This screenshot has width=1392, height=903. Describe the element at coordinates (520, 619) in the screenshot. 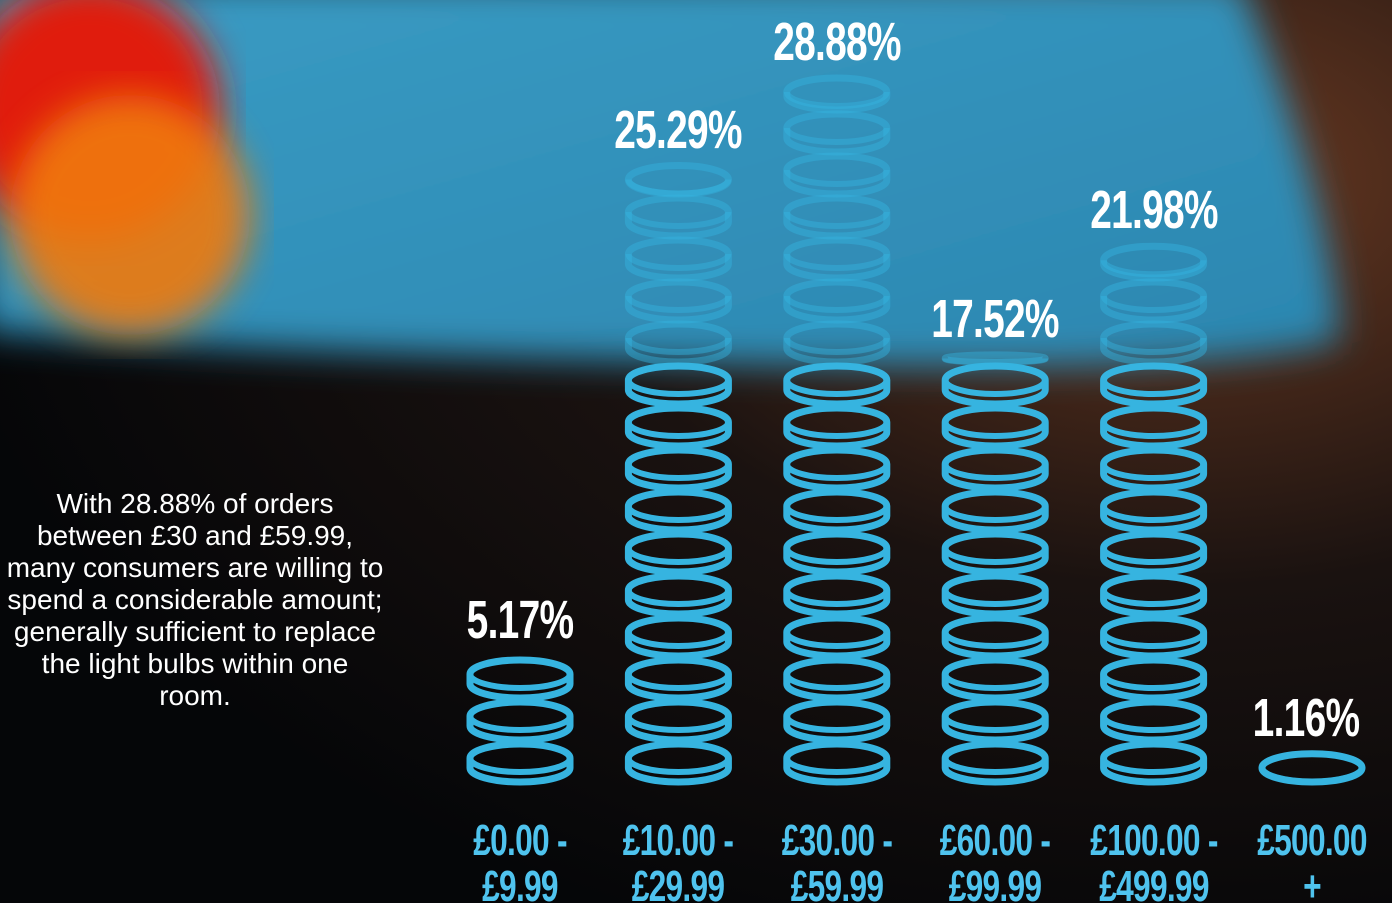

I see `value-label: 5.17%` at that location.